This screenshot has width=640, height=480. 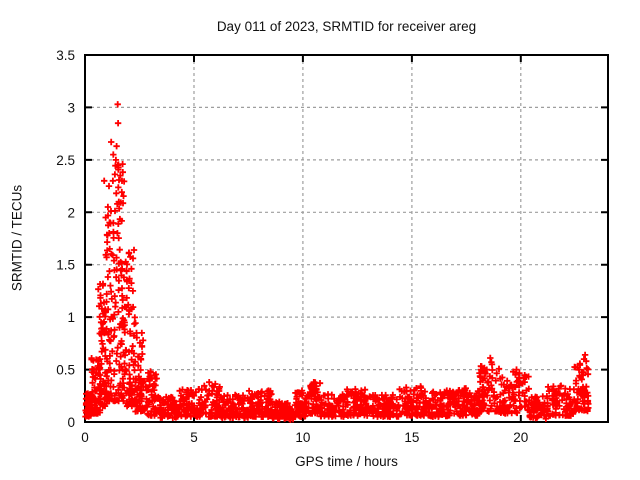 I want to click on y-tick-label: 2, so click(x=71, y=212).